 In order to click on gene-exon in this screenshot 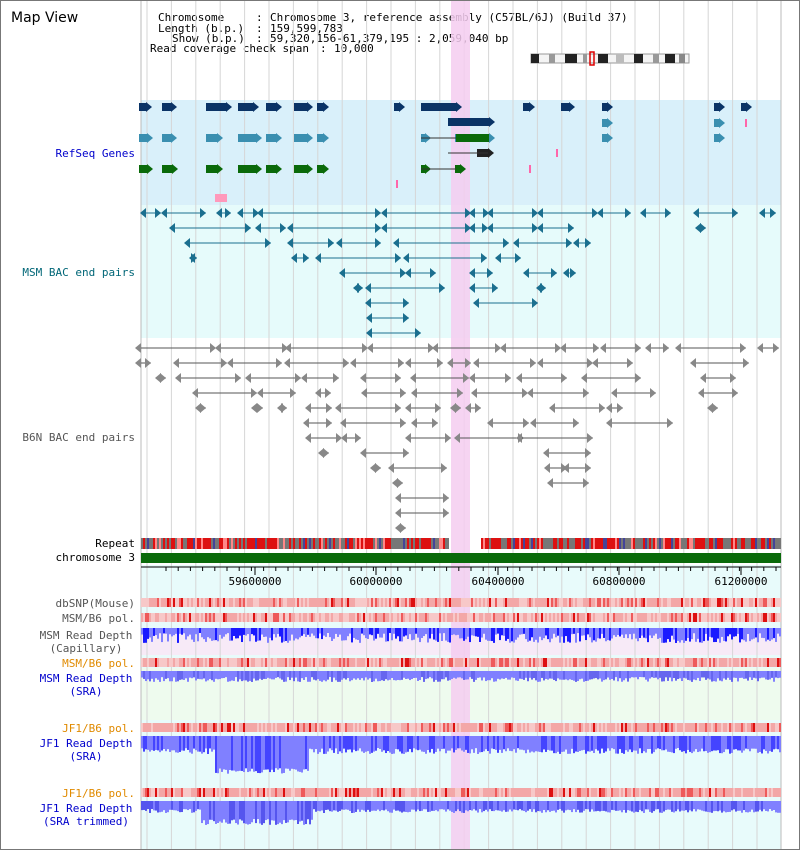, I will do `click(472, 138)`.